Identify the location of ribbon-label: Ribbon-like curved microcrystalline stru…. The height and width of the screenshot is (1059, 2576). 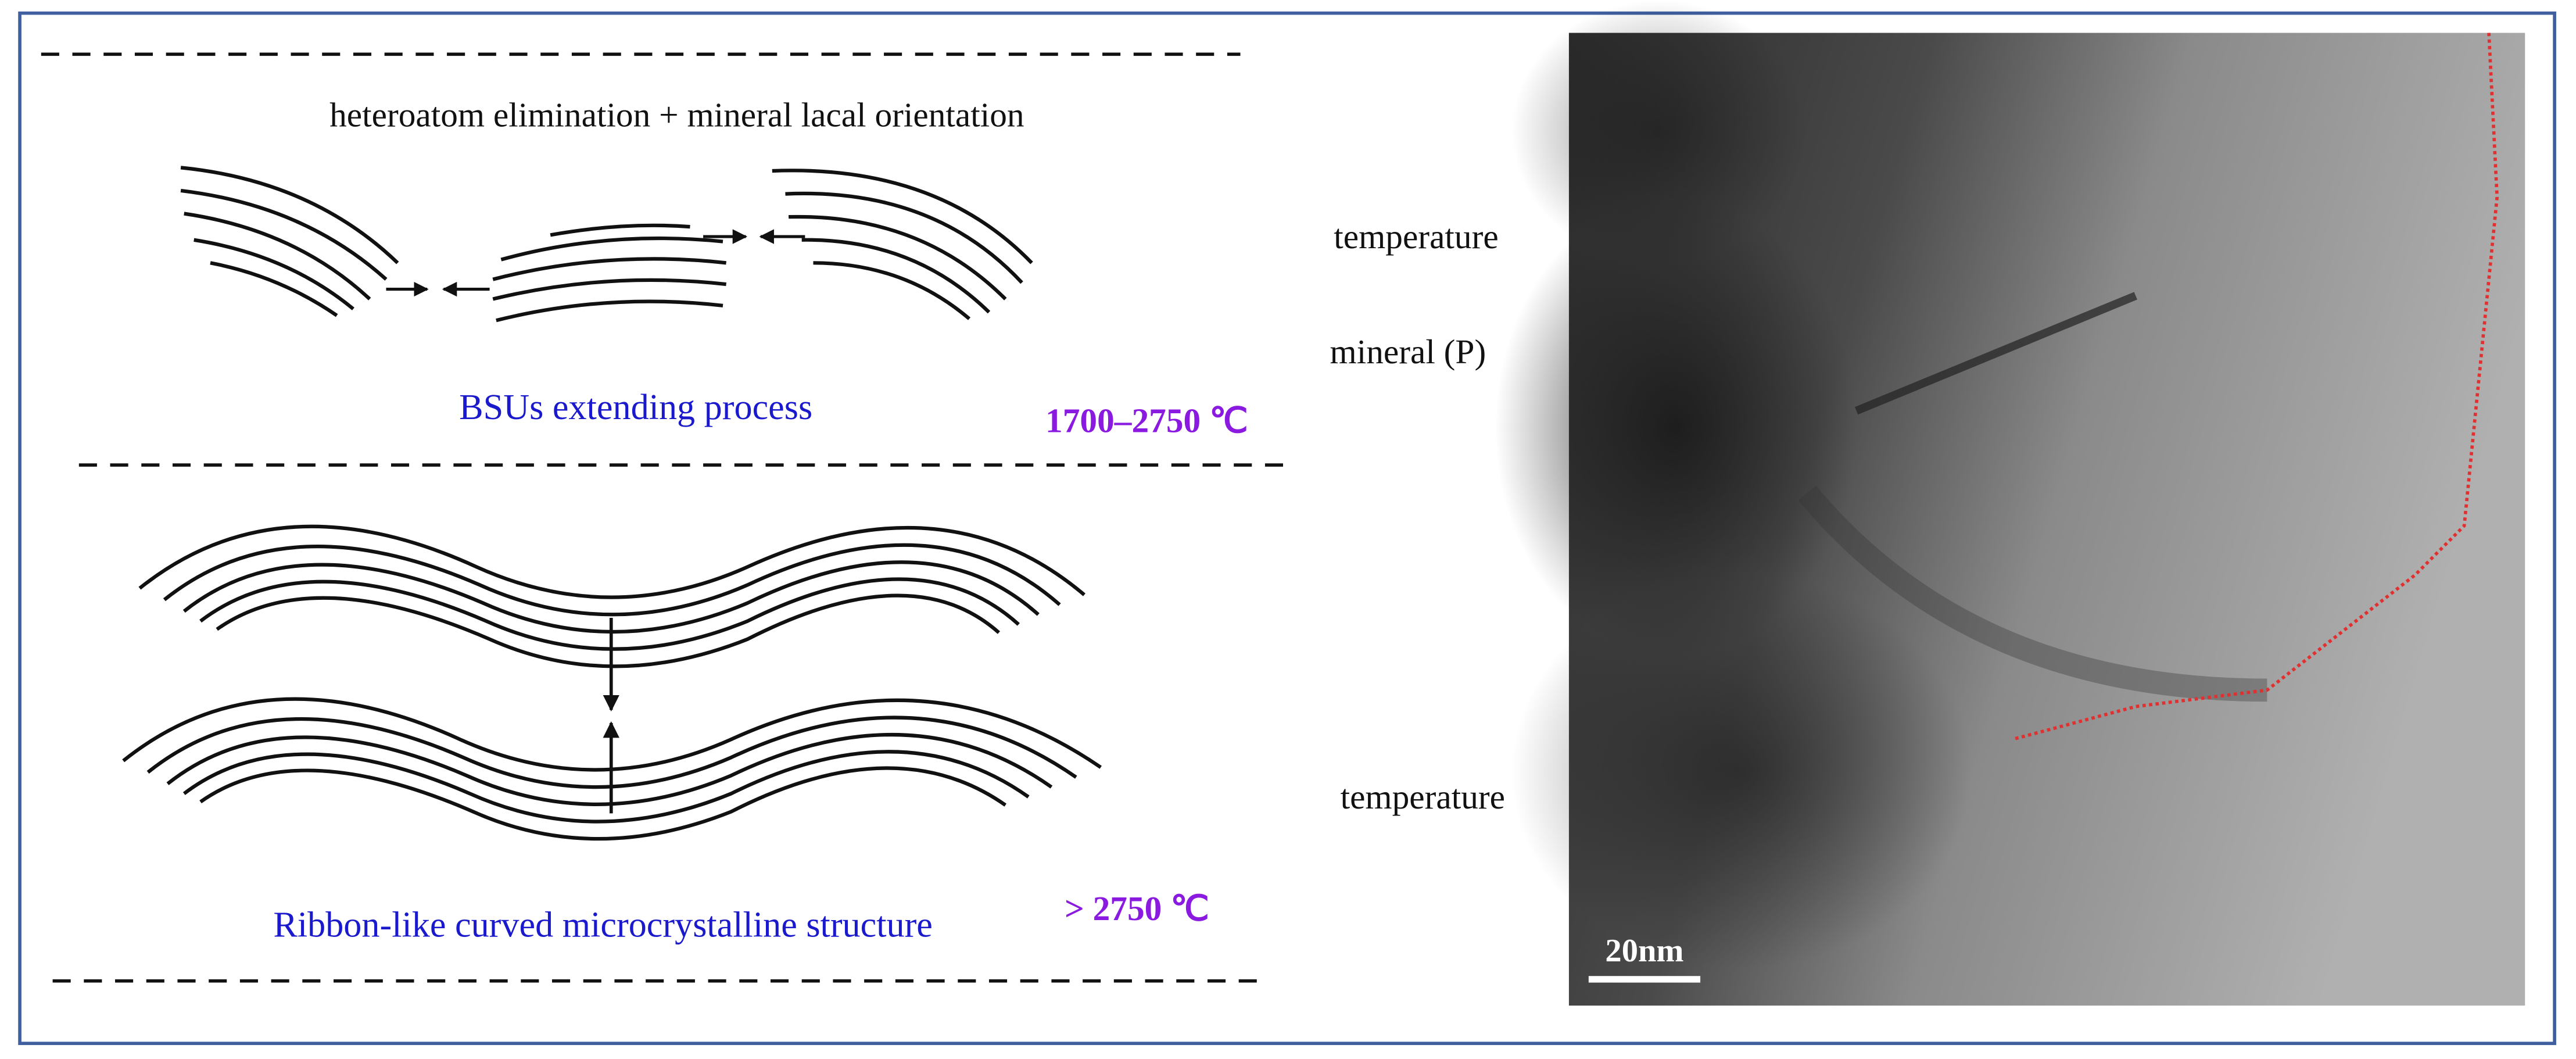
(603, 924).